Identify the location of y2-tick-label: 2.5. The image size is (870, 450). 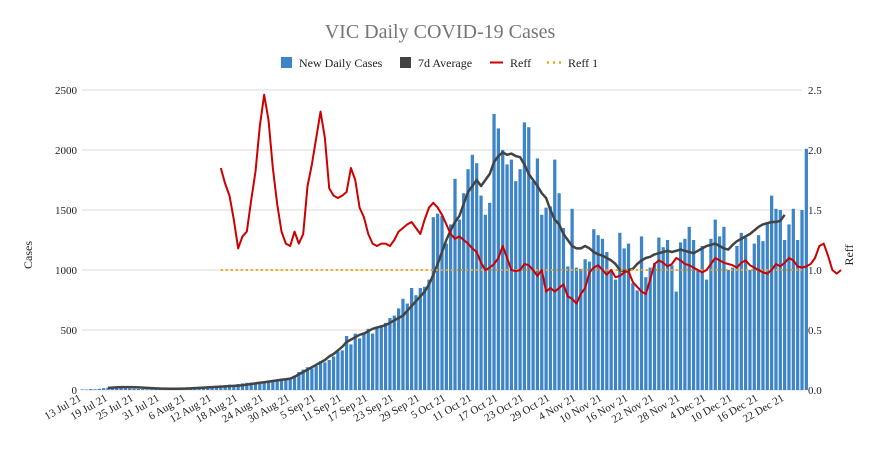
(815, 91).